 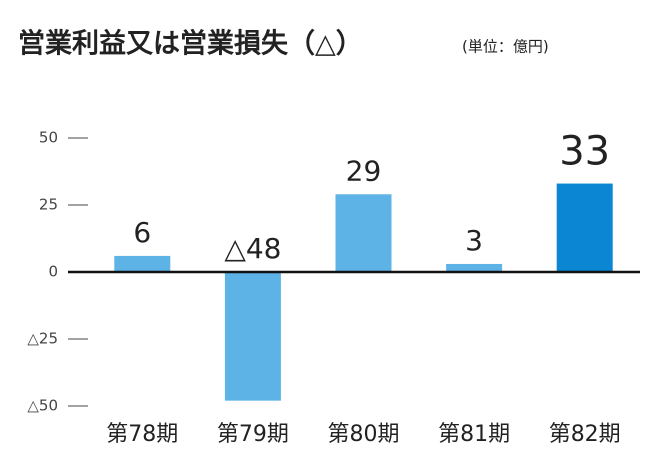 What do you see at coordinates (42, 339) in the screenshot?
I see `y-tick-label: △25` at bounding box center [42, 339].